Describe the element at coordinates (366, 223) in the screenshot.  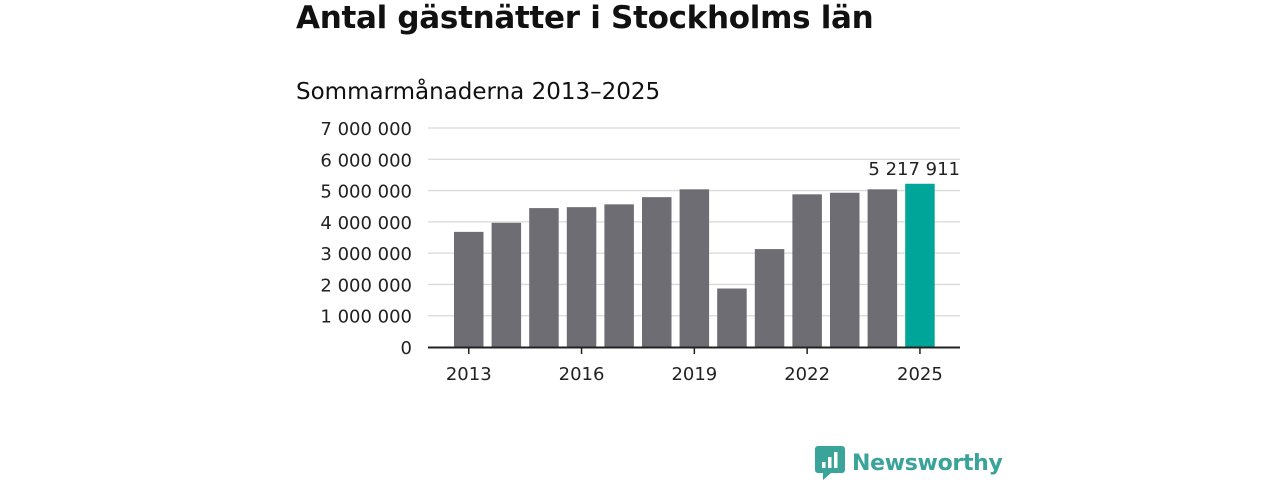
I see `y-tick-label: 4 000 000` at that location.